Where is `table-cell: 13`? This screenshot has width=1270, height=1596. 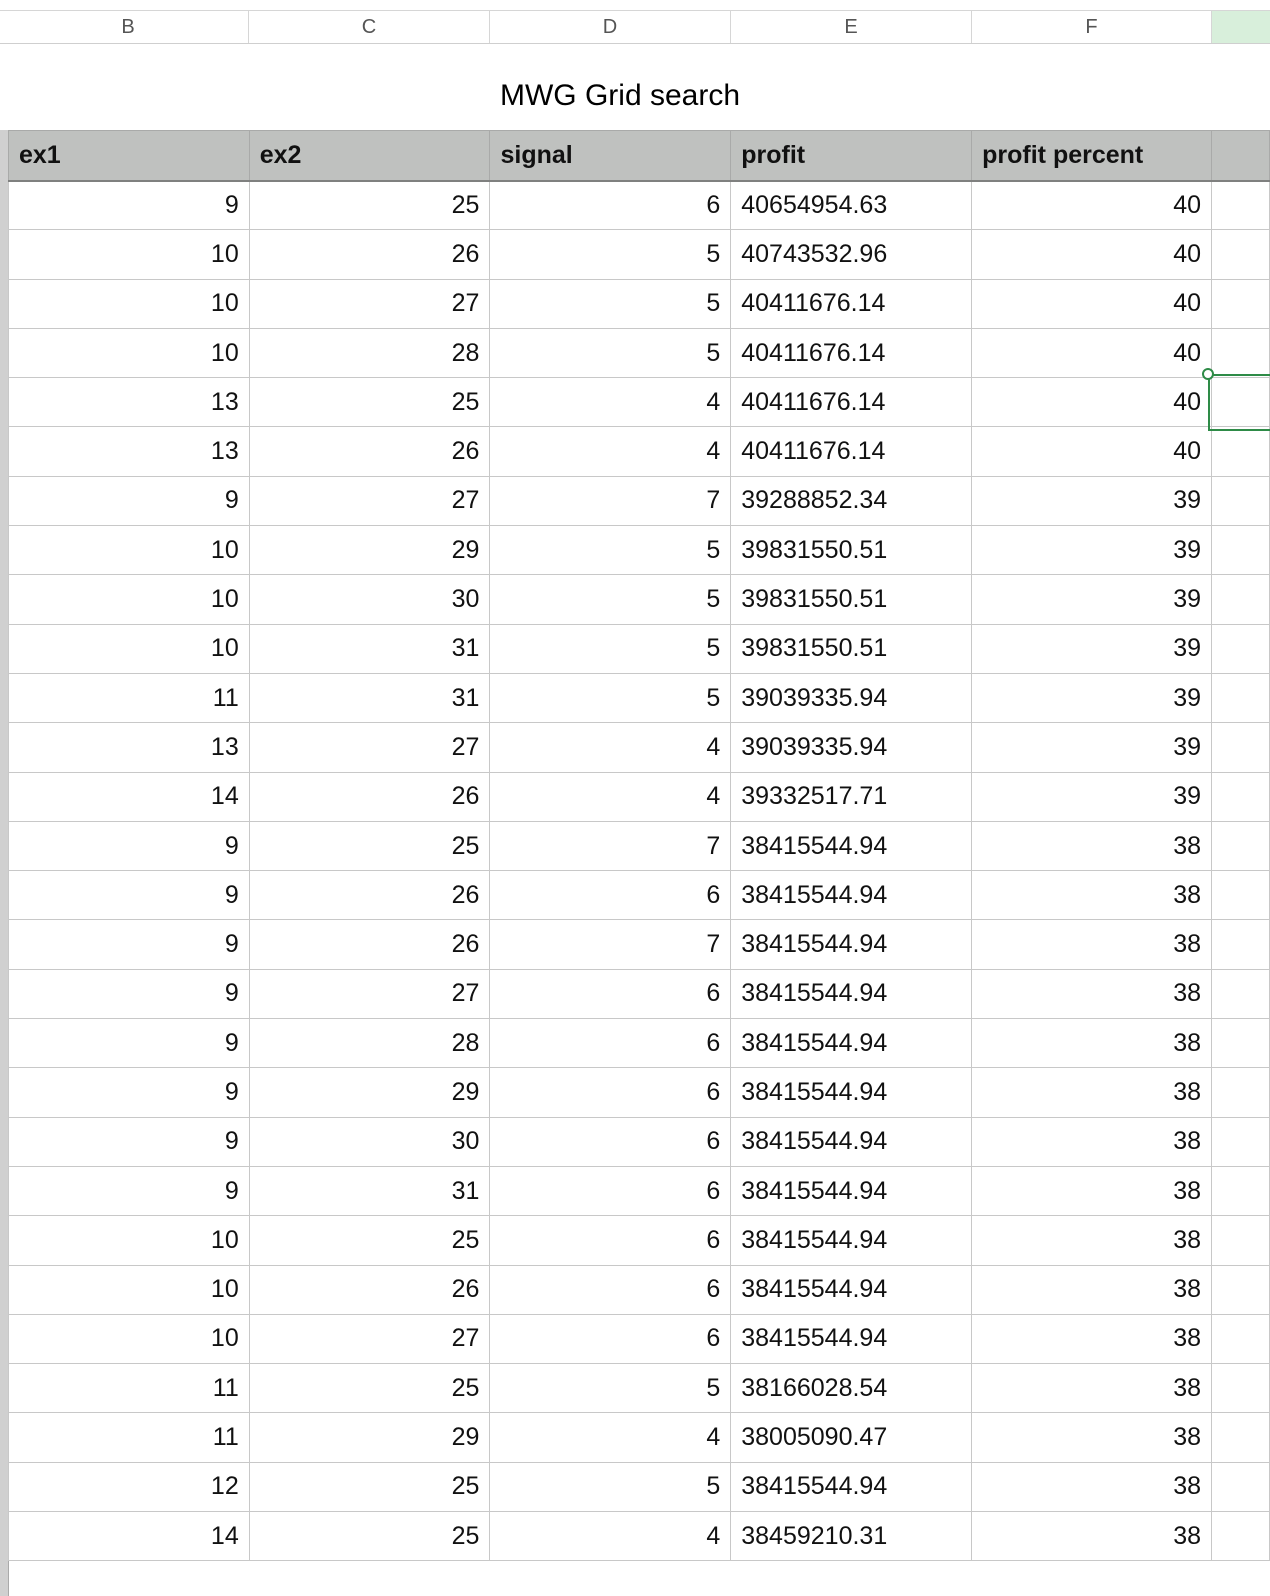
table-cell: 13 is located at coordinates (129, 451).